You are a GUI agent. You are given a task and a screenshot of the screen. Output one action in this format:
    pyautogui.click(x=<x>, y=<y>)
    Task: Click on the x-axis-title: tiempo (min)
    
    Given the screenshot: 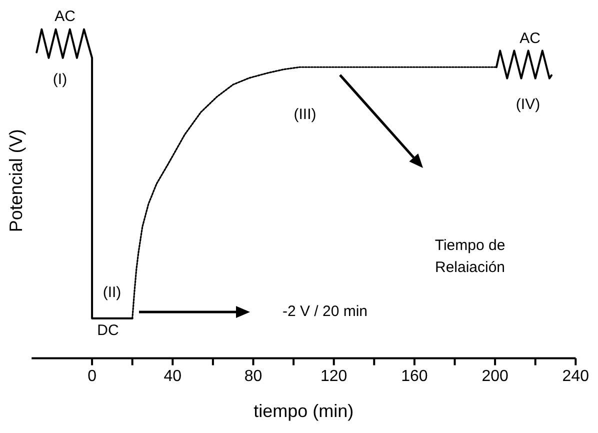 What is the action you would take?
    pyautogui.click(x=304, y=411)
    